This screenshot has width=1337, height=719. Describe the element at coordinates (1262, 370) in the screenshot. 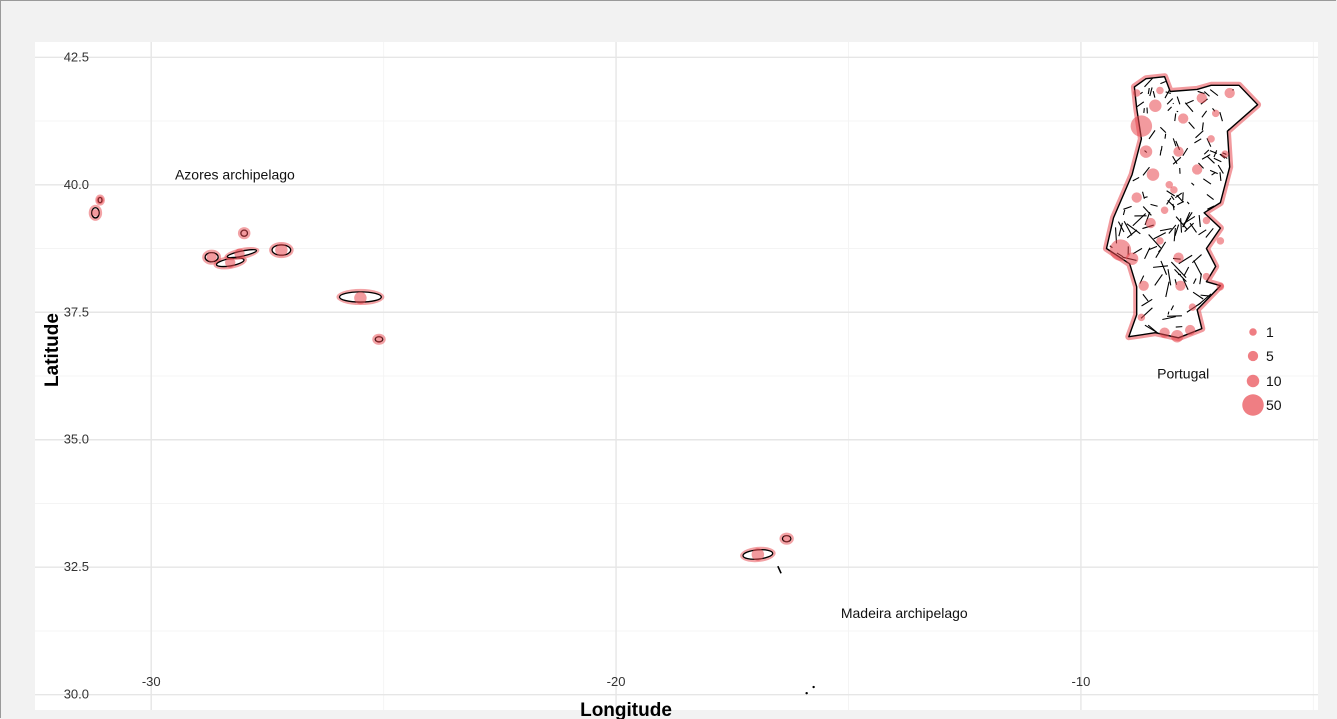

I see `size-legend: 1 5 10 50` at that location.